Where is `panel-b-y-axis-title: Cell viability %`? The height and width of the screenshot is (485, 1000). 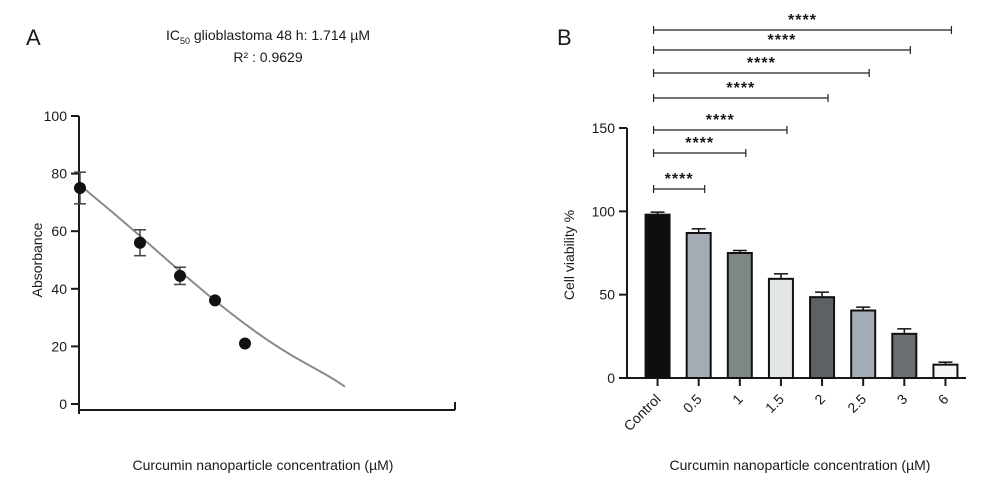 panel-b-y-axis-title: Cell viability % is located at coordinates (569, 255).